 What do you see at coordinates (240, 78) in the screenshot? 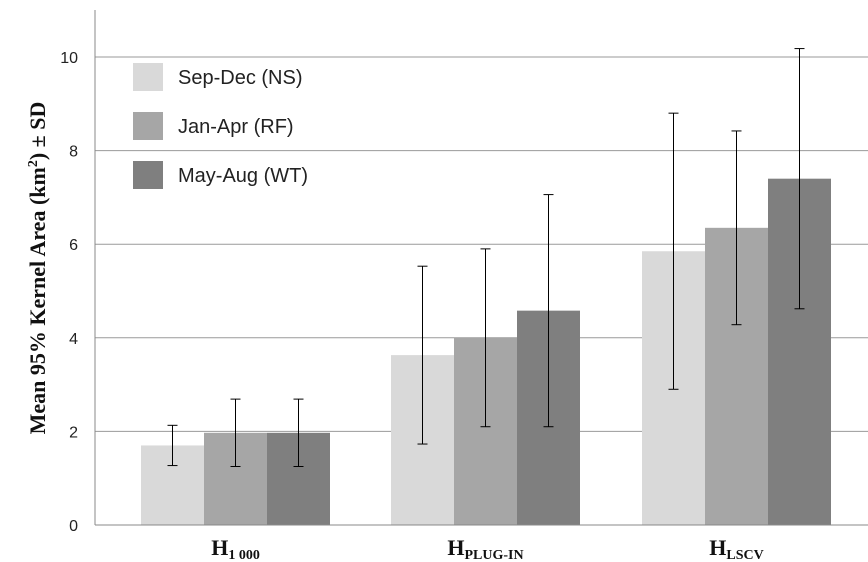
I see `legend-label: Sep-Dec (NS)` at bounding box center [240, 78].